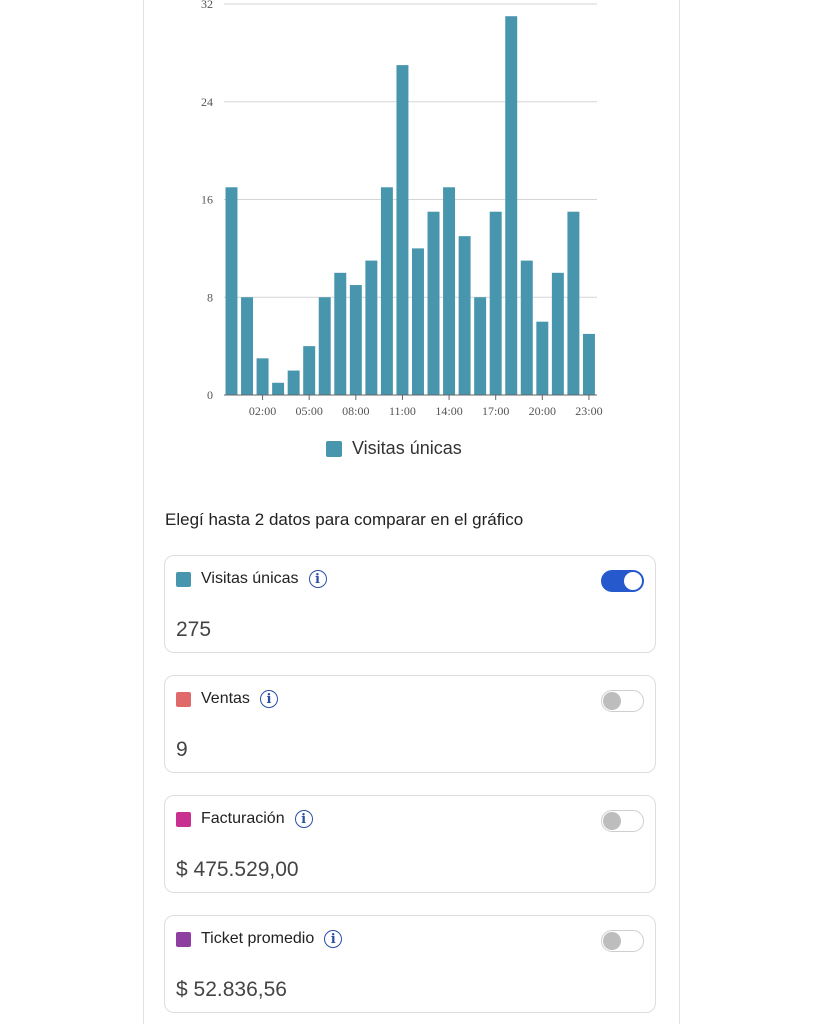 The height and width of the screenshot is (1024, 821). Describe the element at coordinates (433, 303) in the screenshot. I see `bar-13:00` at that location.